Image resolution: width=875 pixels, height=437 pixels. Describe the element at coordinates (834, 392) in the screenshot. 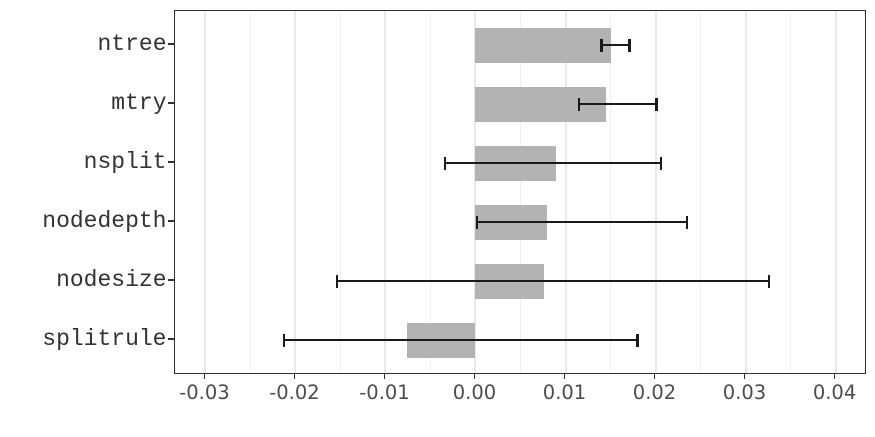

I see `x-axis-tick-label: 0.04` at that location.